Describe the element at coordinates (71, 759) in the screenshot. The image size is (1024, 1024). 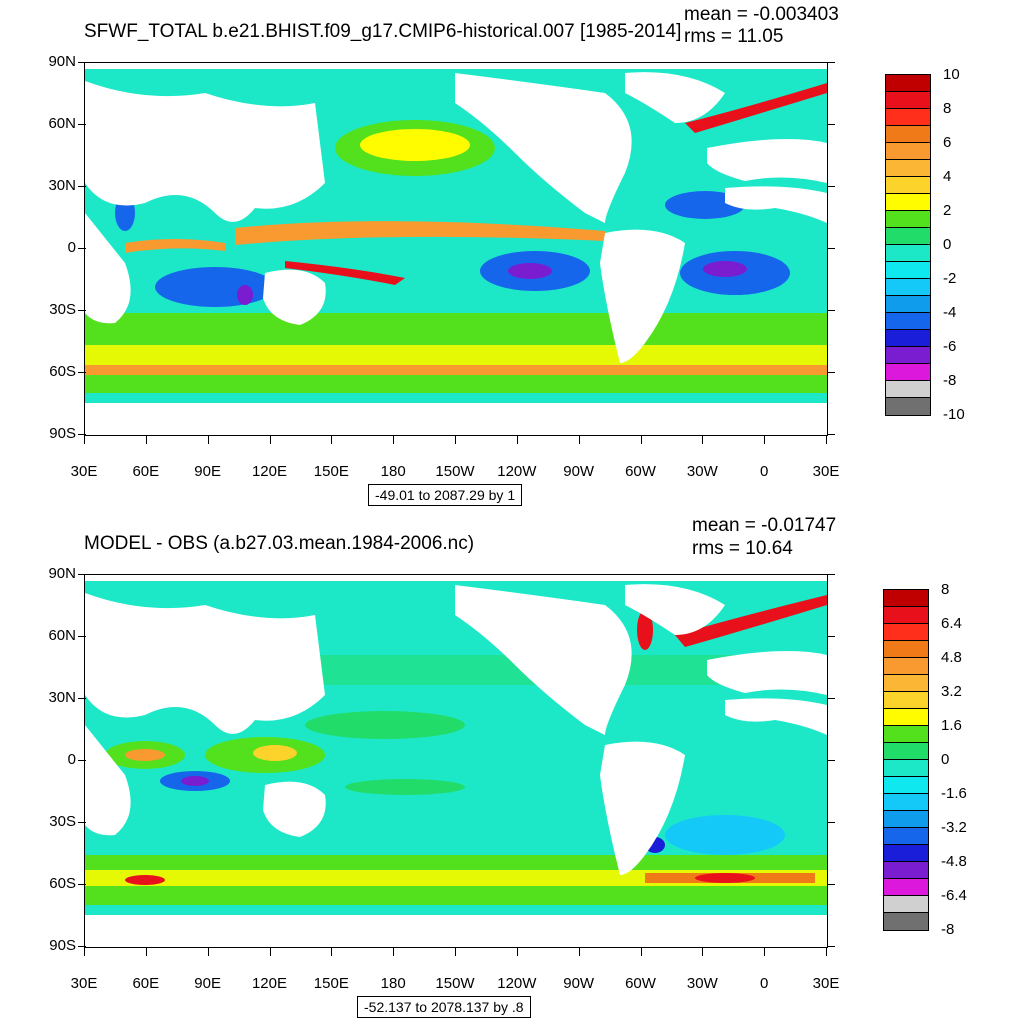
I see `latitude-tick-label: 0` at that location.